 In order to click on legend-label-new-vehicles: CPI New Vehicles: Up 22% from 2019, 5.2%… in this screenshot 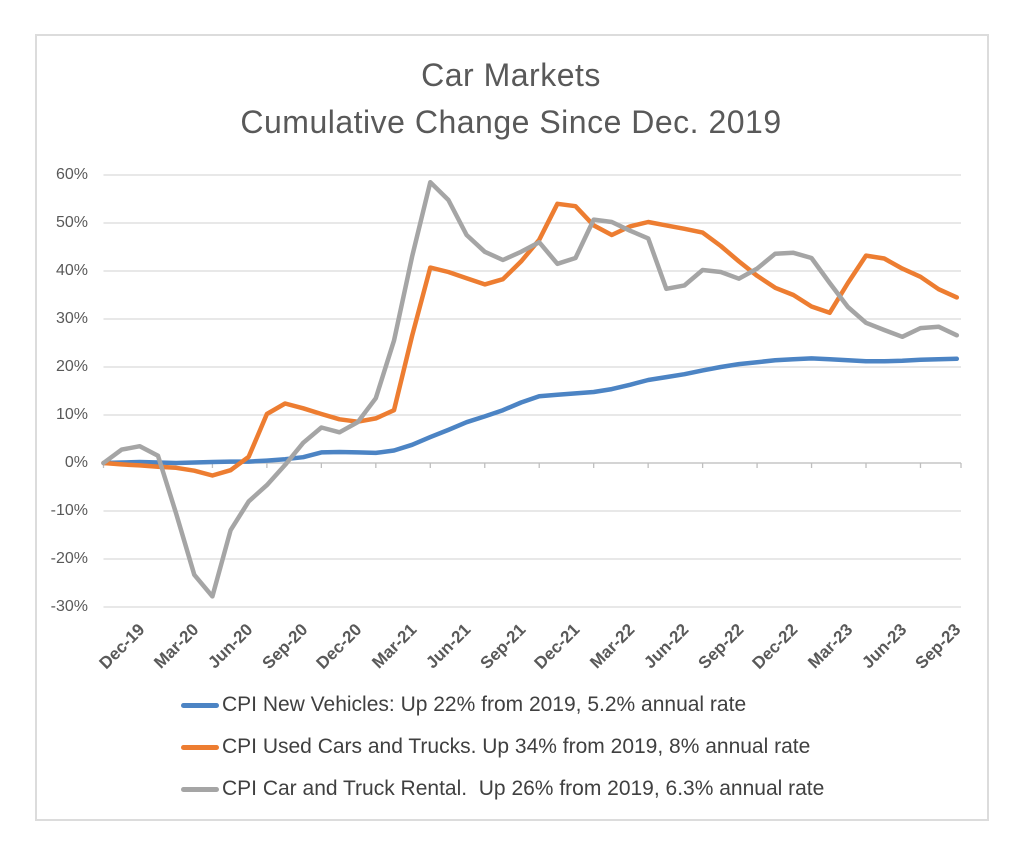, I will do `click(484, 704)`.